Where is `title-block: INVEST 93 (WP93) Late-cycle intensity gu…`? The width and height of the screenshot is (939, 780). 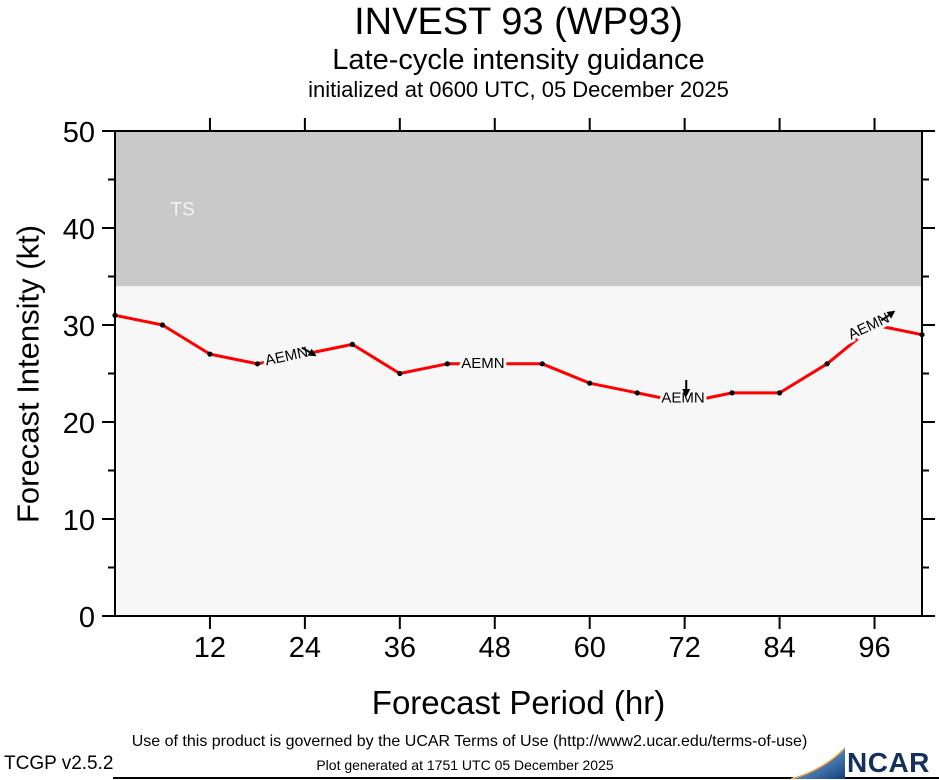
title-block: INVEST 93 (WP93) Late-cycle intensity gu… is located at coordinates (518, 51).